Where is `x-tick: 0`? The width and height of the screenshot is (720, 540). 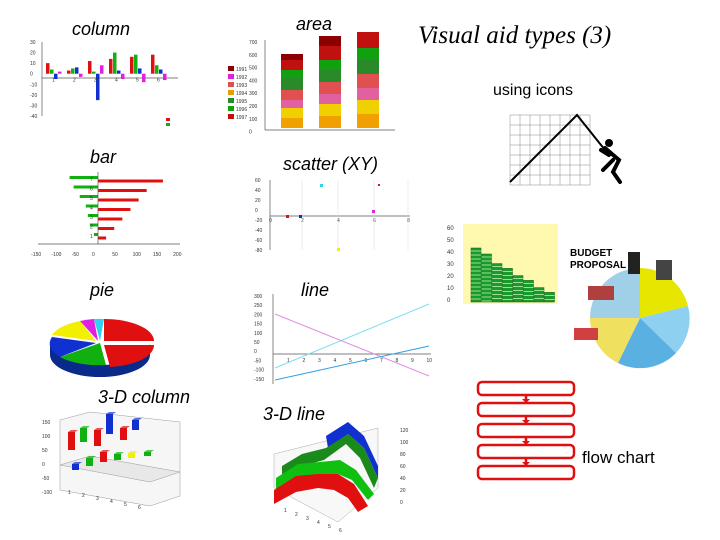 x-tick: 0 is located at coordinates (93, 255).